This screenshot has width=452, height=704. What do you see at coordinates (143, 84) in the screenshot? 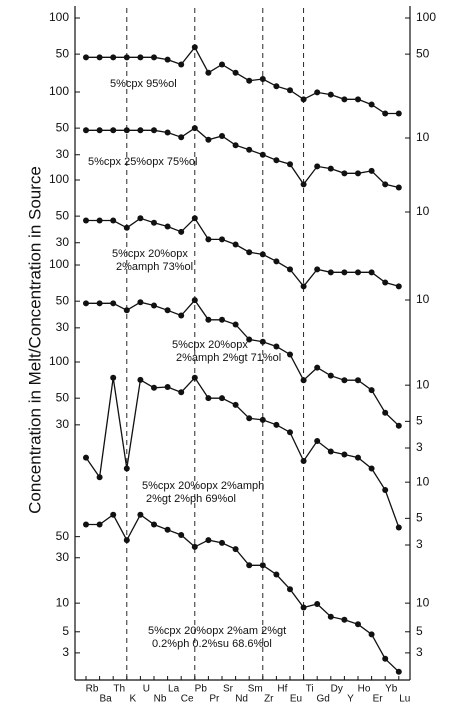
I see `annotation: 5%cpx 95%ol` at bounding box center [143, 84].